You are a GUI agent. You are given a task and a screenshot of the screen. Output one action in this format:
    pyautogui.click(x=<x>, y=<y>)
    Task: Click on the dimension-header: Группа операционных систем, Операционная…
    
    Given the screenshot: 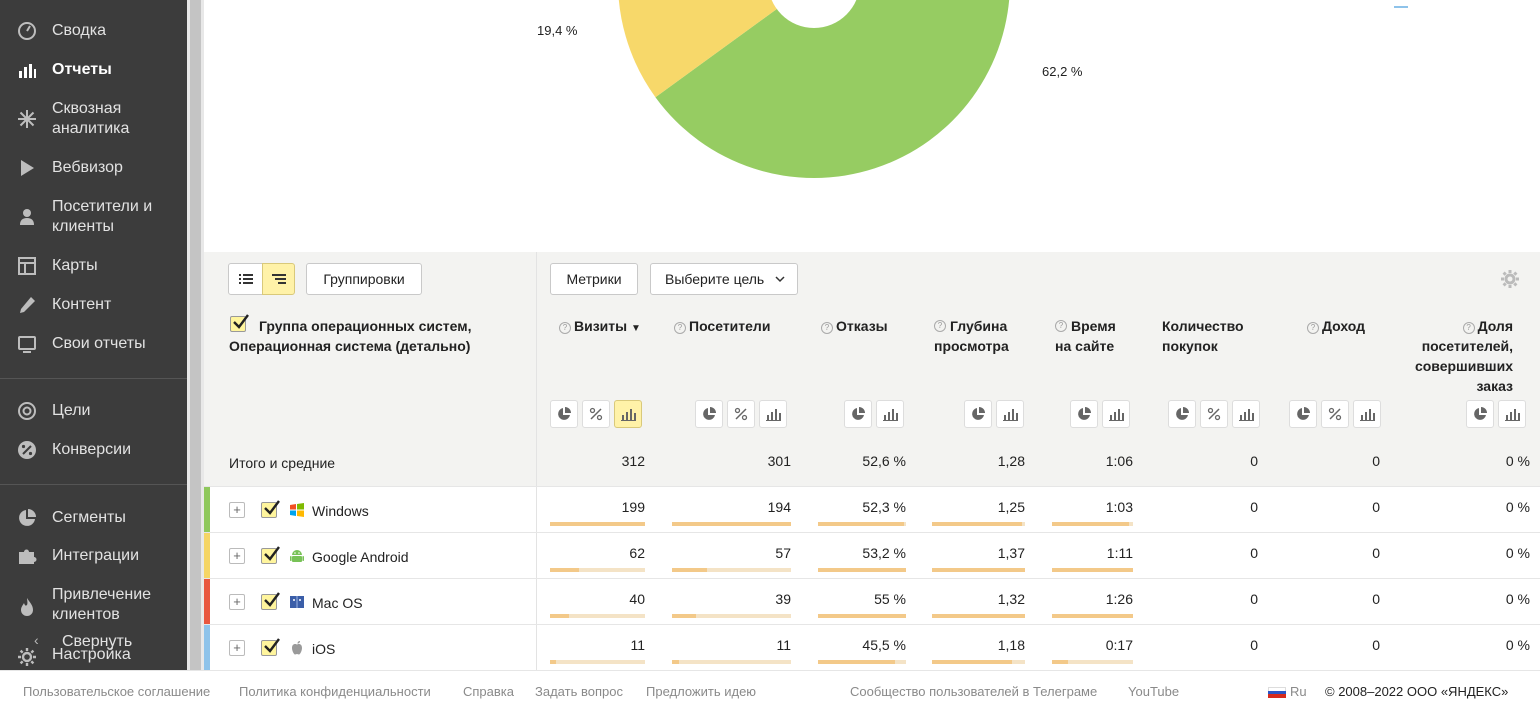 What is the action you would take?
    pyautogui.click(x=350, y=336)
    